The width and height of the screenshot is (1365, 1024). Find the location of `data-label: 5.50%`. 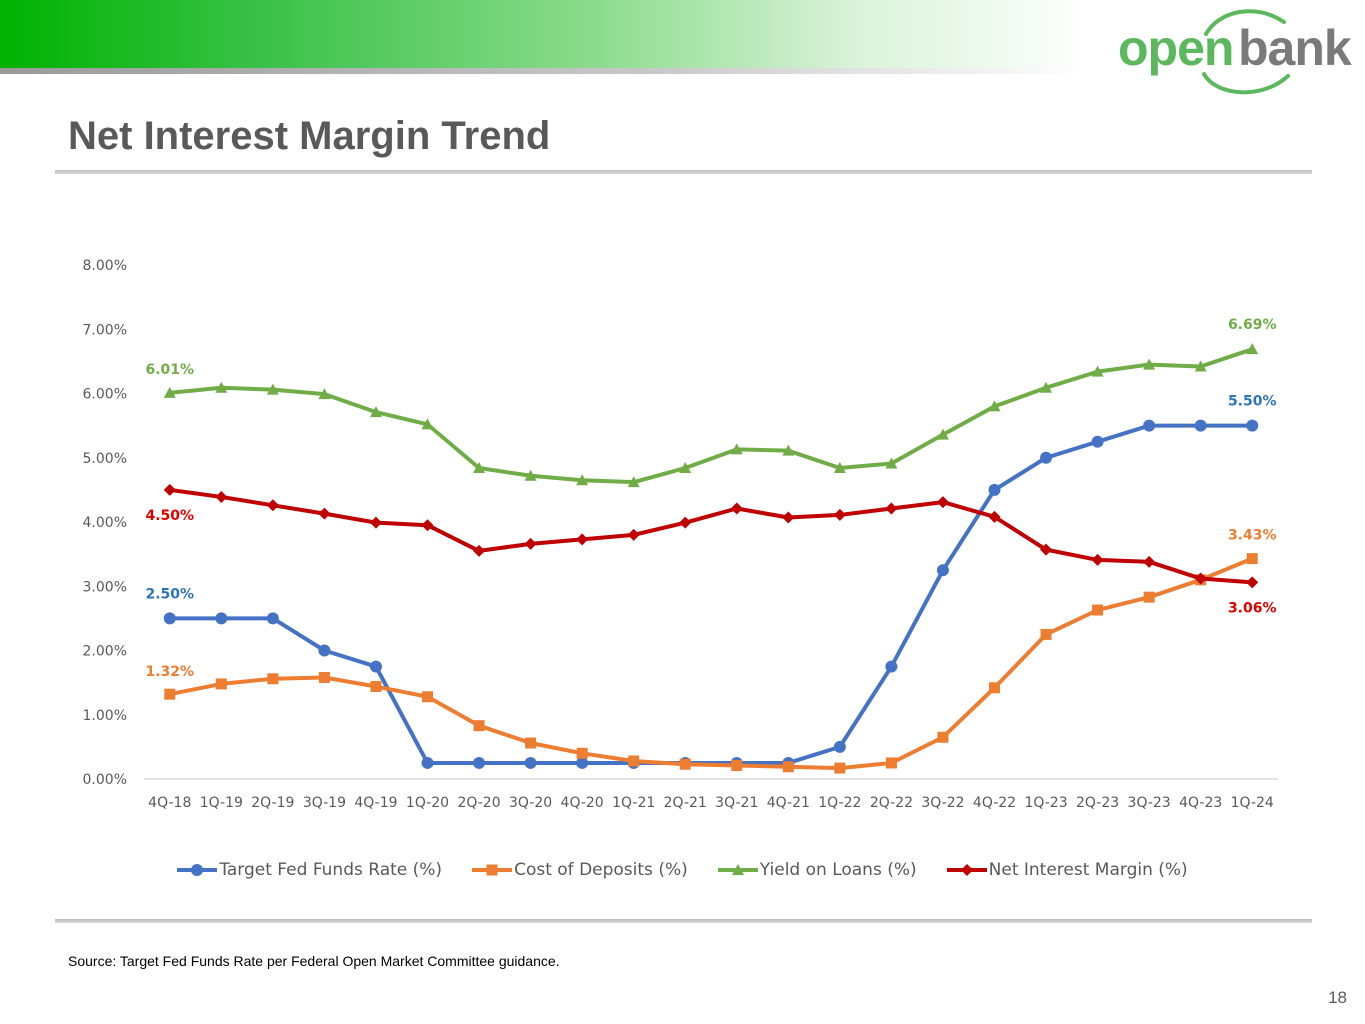

data-label: 5.50% is located at coordinates (1252, 402).